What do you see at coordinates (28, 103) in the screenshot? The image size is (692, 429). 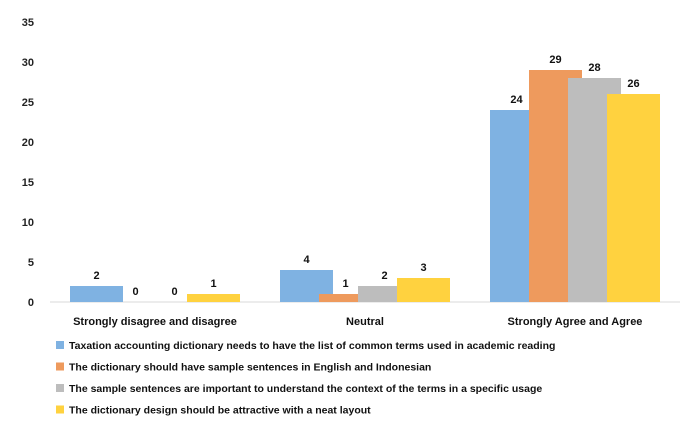 I see `y-tick-label: 25` at bounding box center [28, 103].